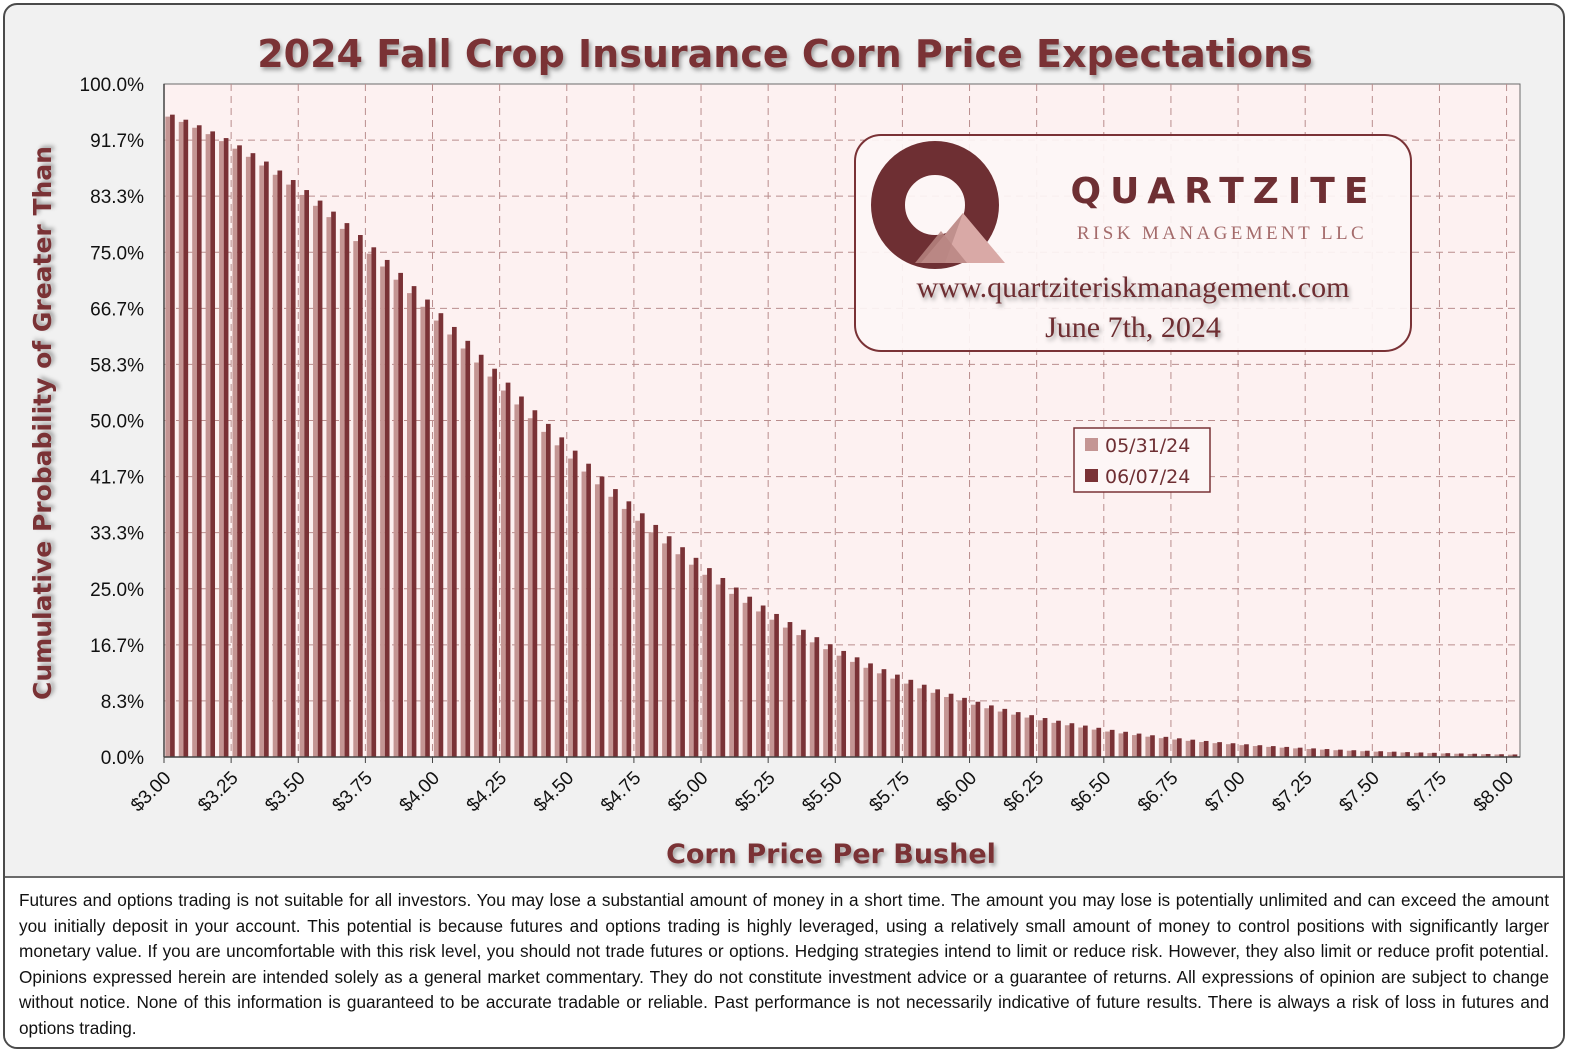 This screenshot has width=1580, height=1054. What do you see at coordinates (218, 792) in the screenshot?
I see `x-tick-label: $3.25` at bounding box center [218, 792].